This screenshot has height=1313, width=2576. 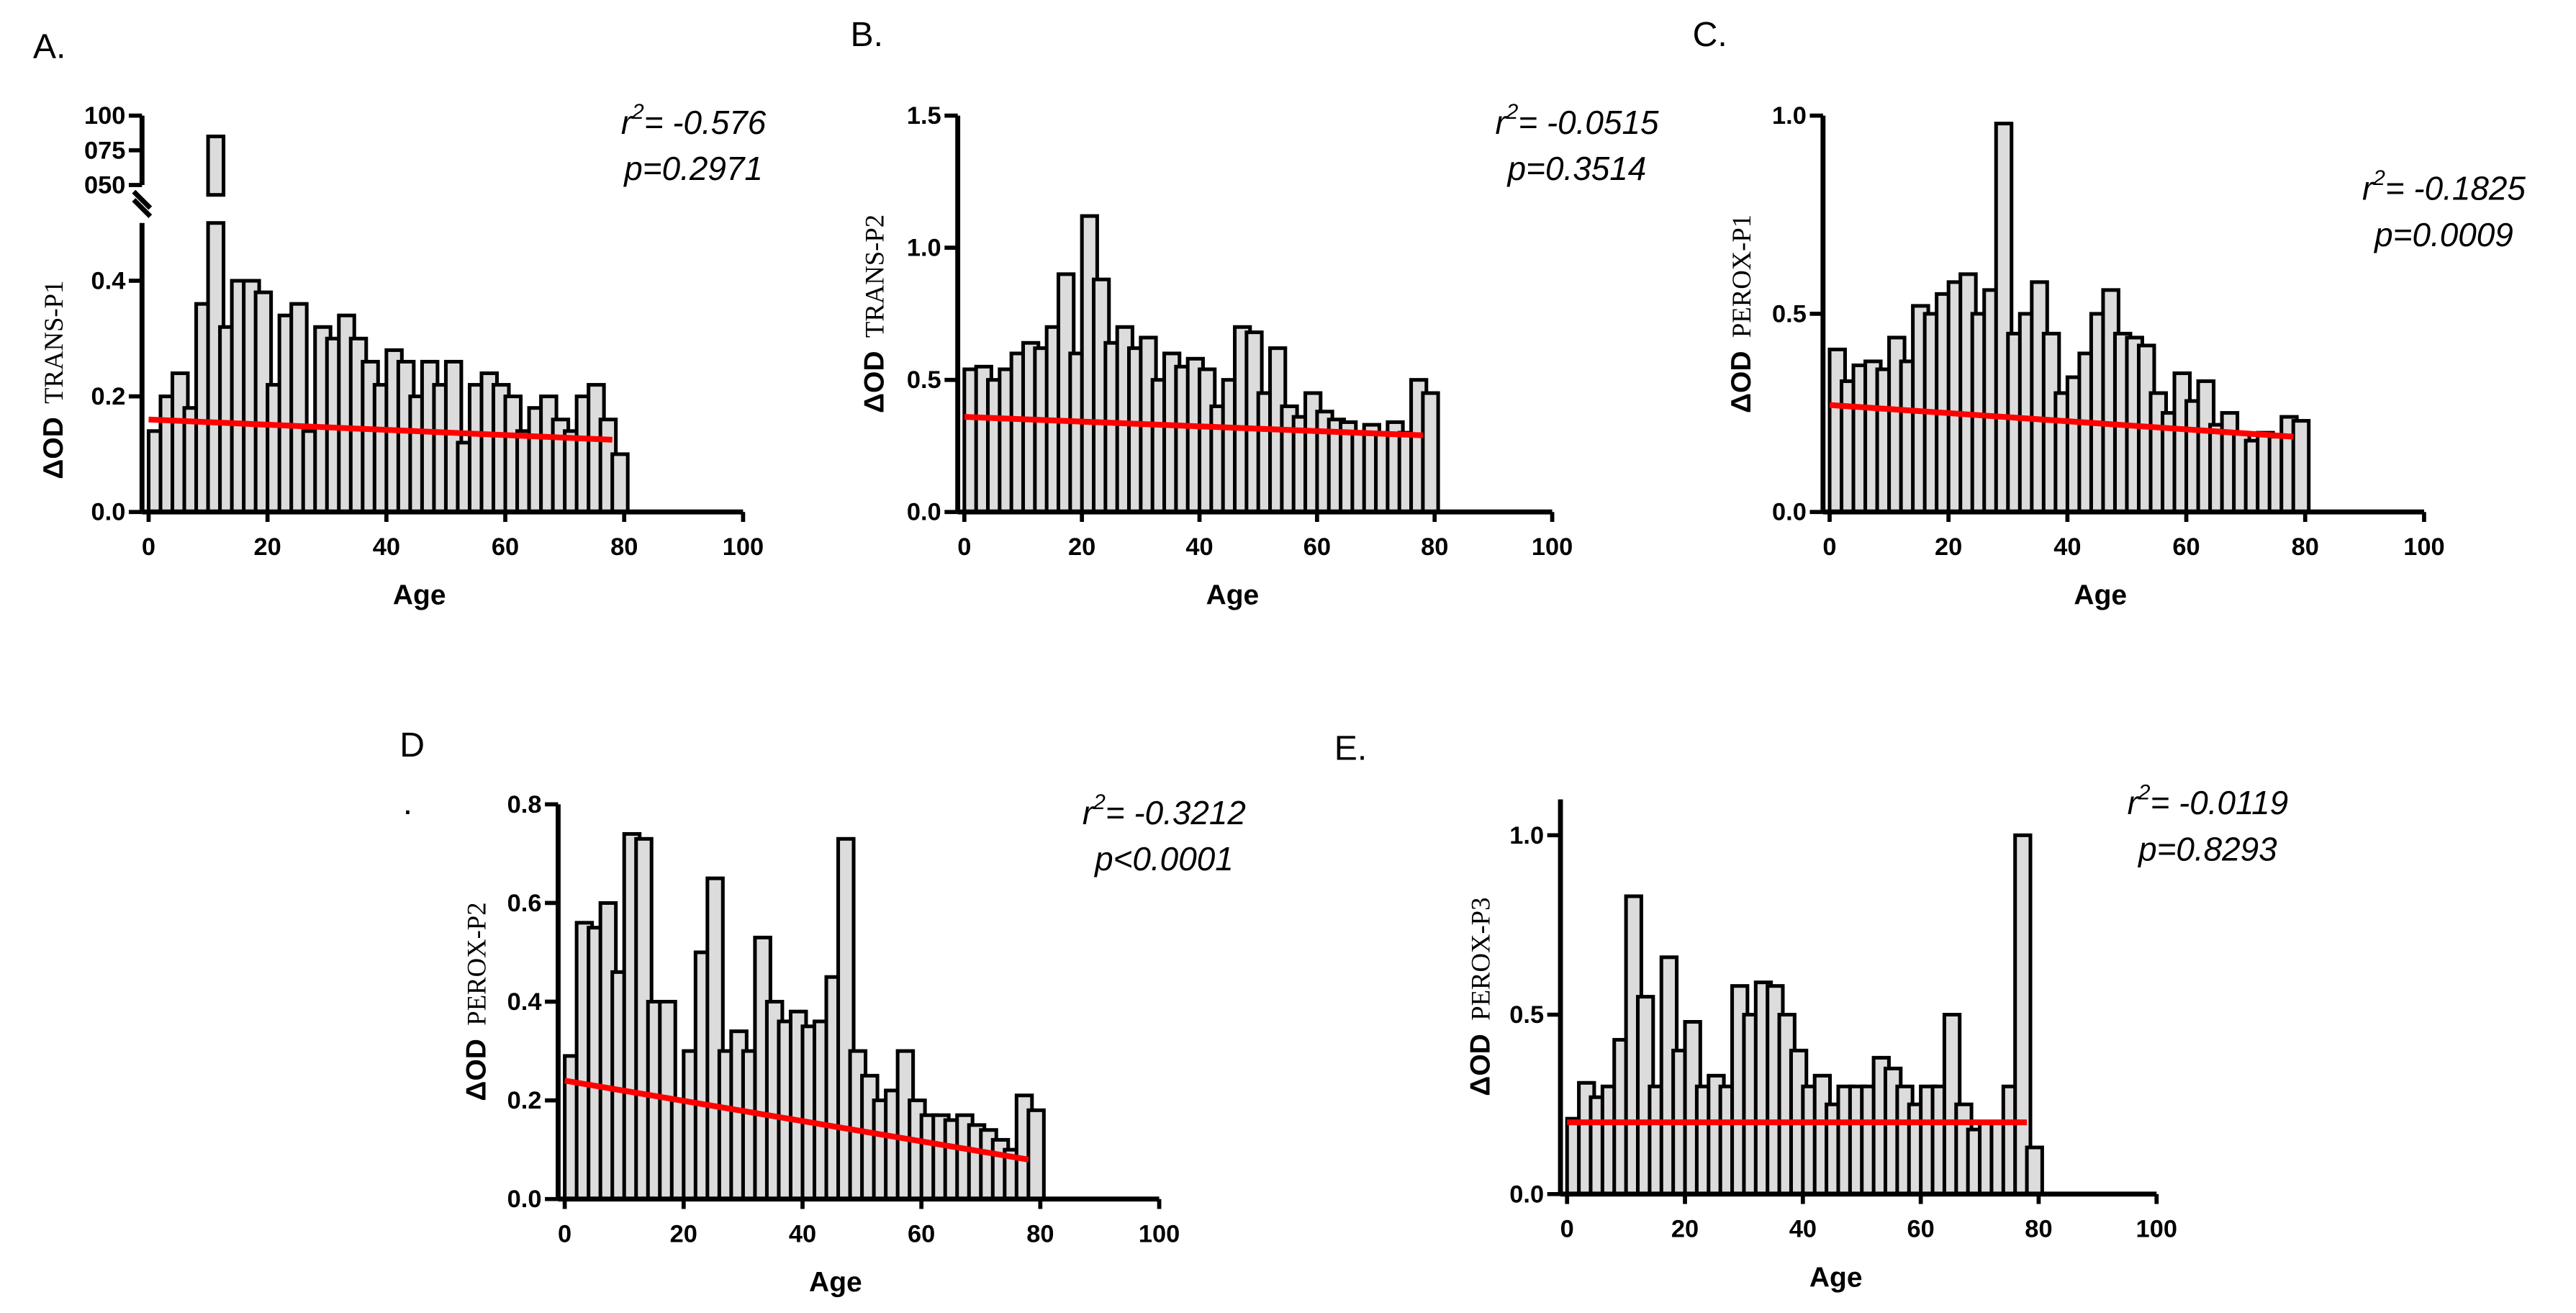 I want to click on y-label-sub: TRANS-P2, so click(x=874, y=276).